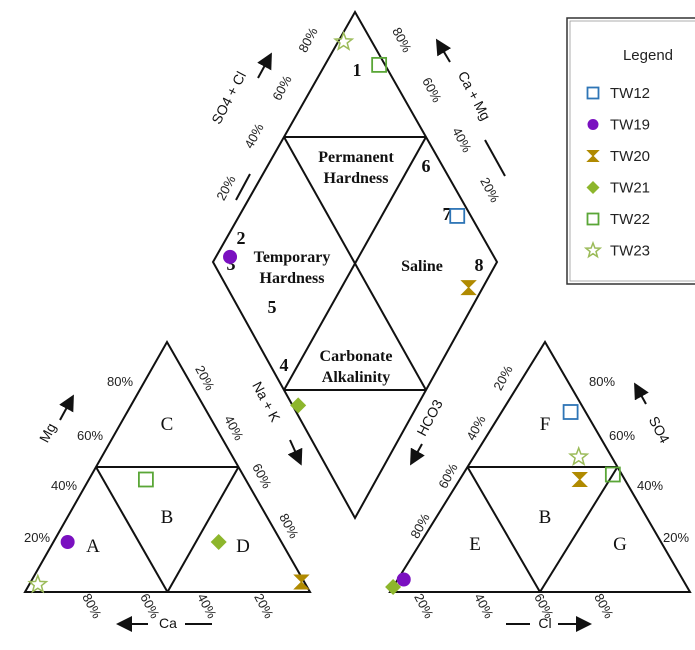 The image size is (695, 650). I want to click on axis-label-camg: Ca + Mg, so click(474, 95).